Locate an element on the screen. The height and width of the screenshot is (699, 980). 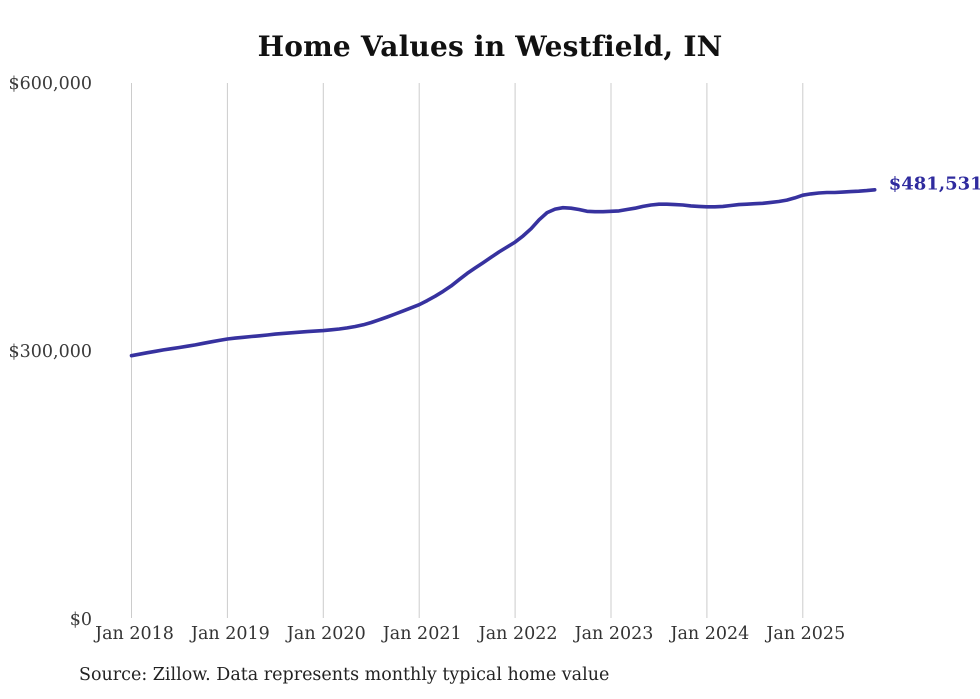
latest-value-label: $481,531 is located at coordinates (934, 184).